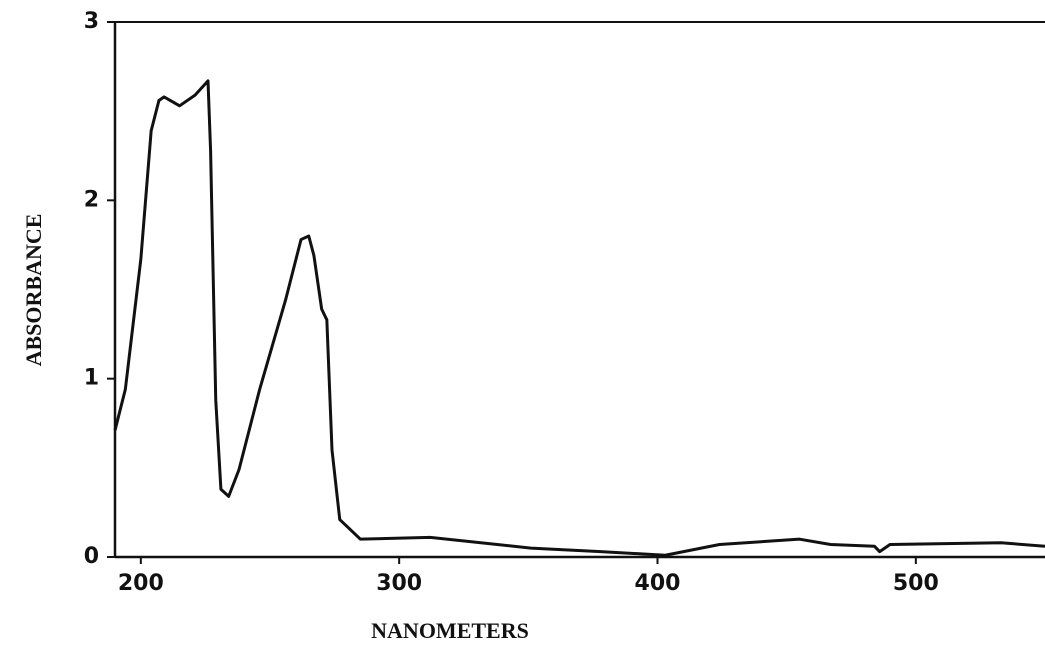  Describe the element at coordinates (450, 630) in the screenshot. I see `x-axis-label: NANOMETERS` at that location.